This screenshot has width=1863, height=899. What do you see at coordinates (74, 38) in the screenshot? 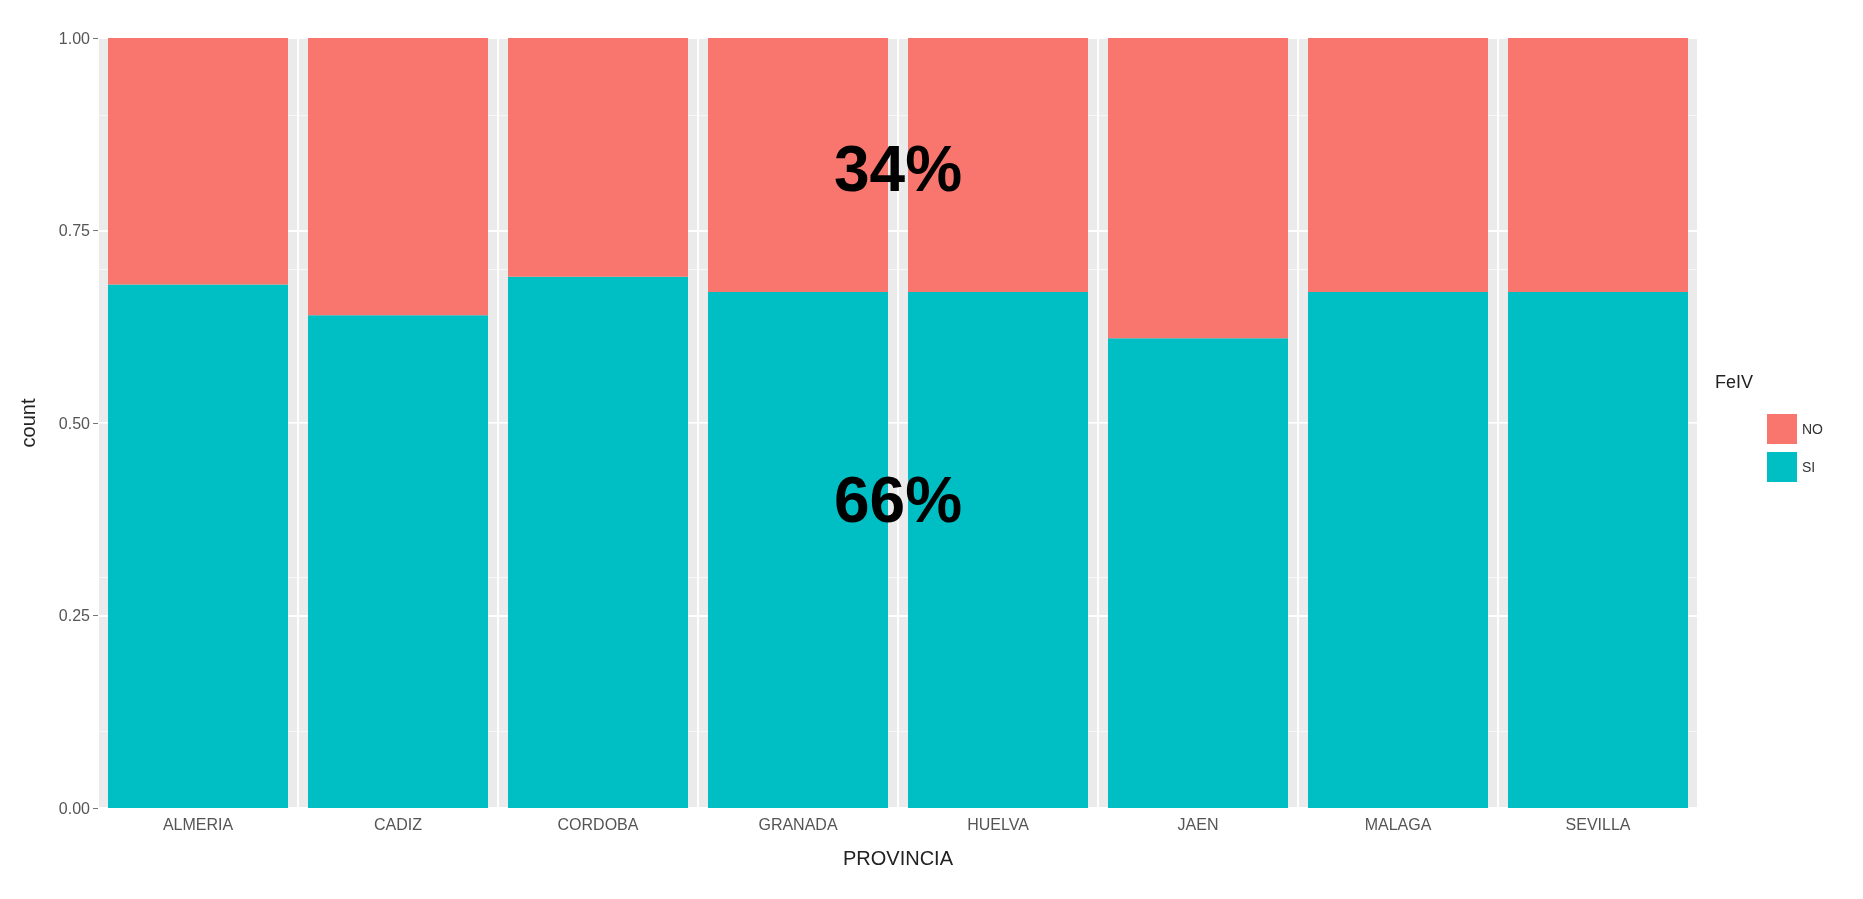
I see `y-tick-label: 1.00` at bounding box center [74, 38].